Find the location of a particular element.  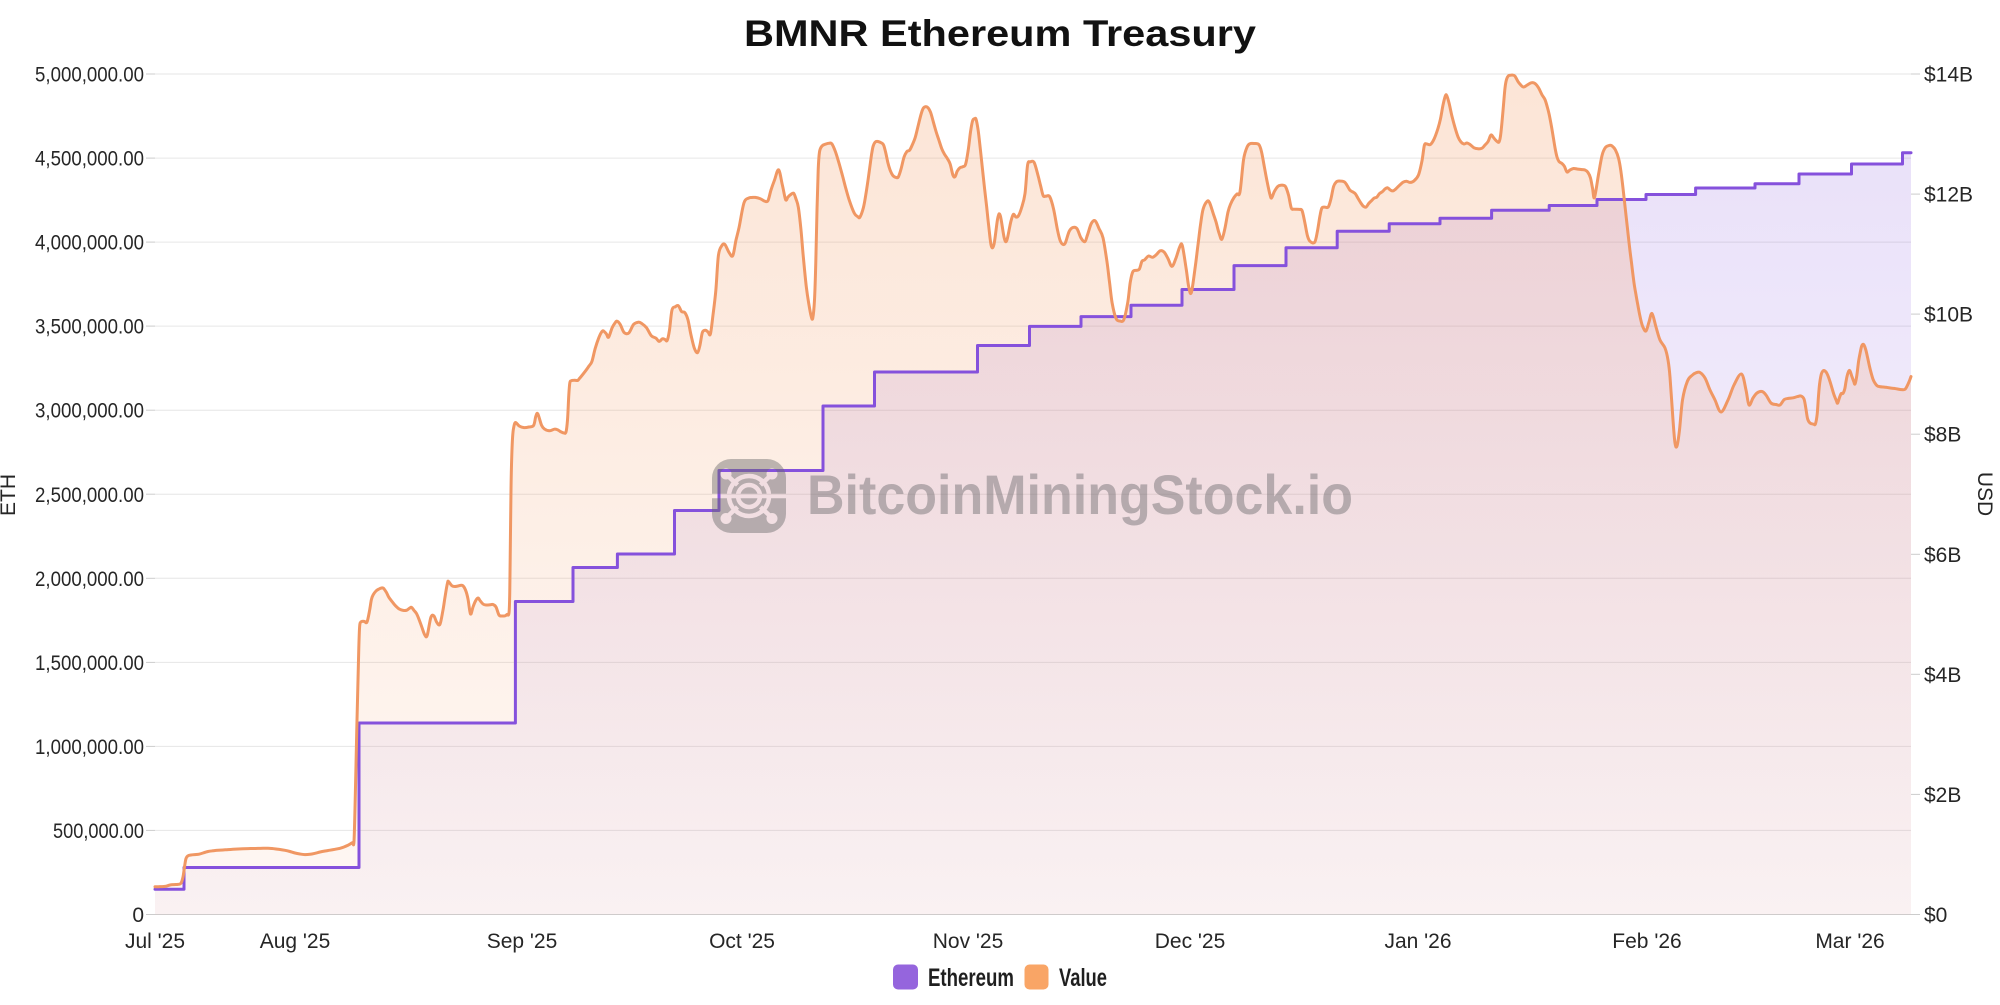

svg-text: ETH is located at coordinates (10, 495).